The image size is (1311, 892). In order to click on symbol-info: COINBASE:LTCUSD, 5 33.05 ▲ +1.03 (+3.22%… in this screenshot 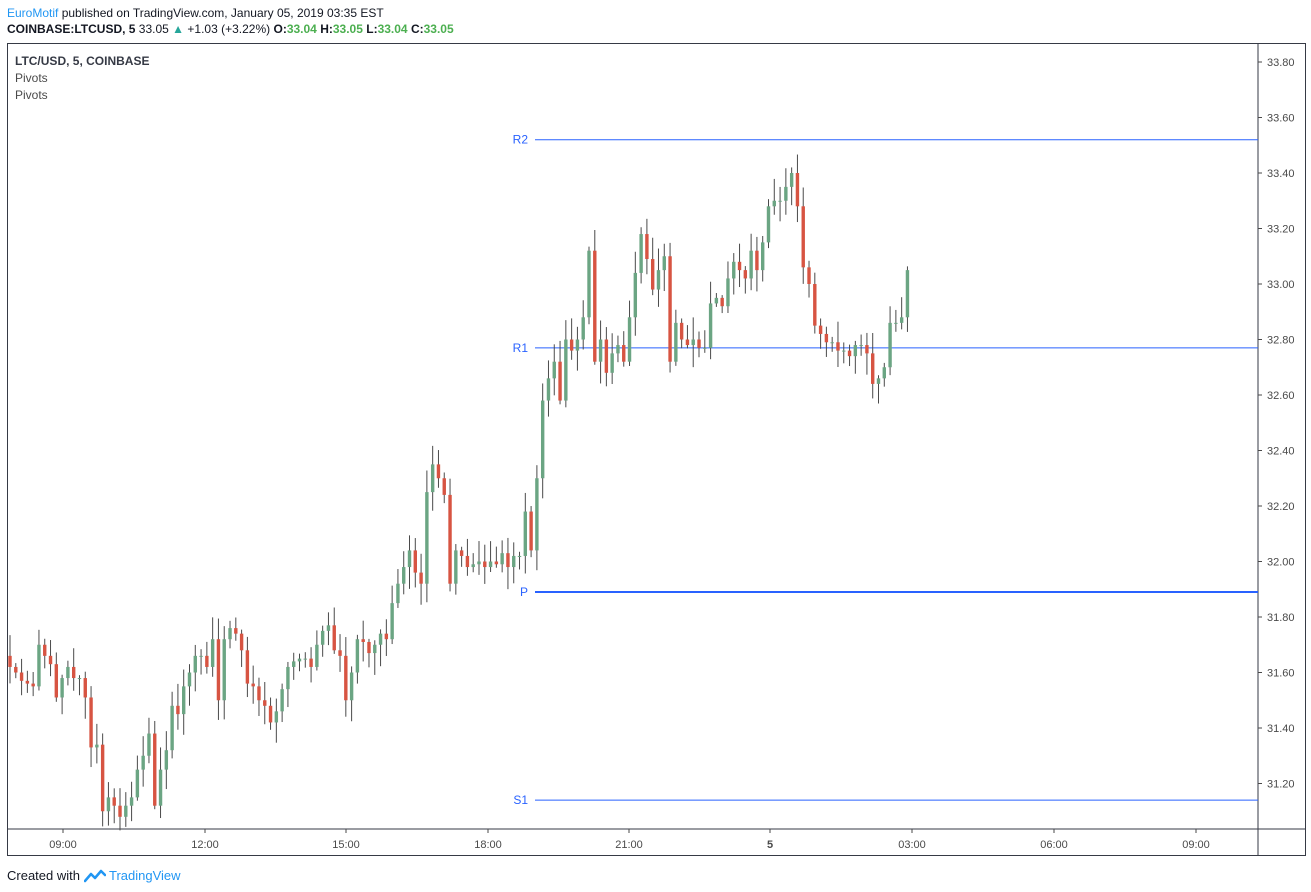, I will do `click(230, 29)`.